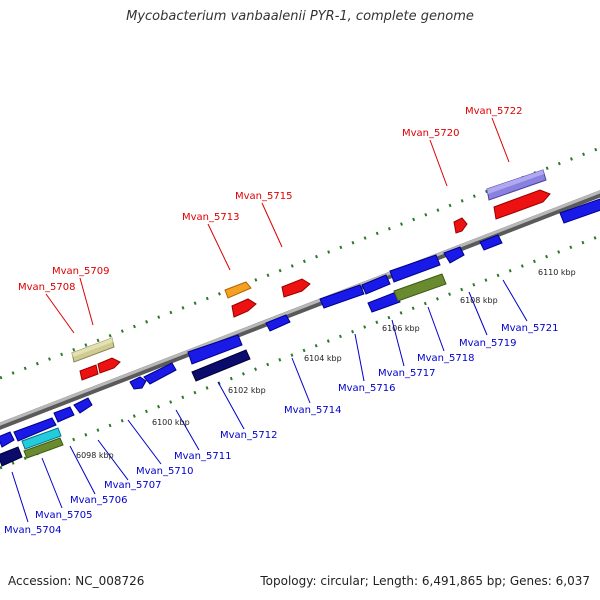  Describe the element at coordinates (487, 343) in the screenshot. I see `gene-label: Mvan_5719` at that location.